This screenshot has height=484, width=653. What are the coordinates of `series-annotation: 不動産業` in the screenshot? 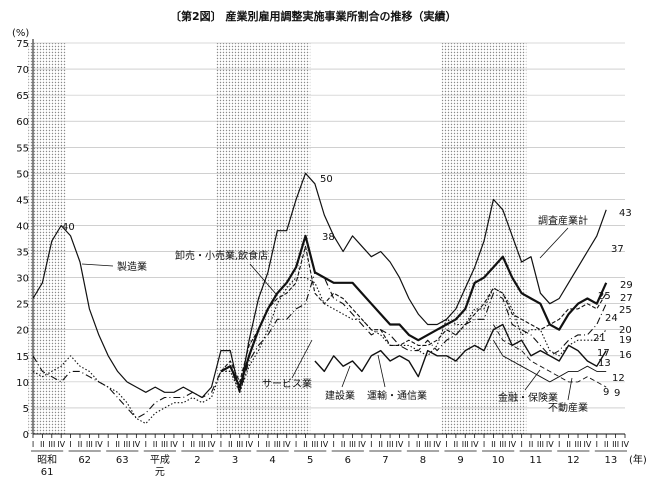 It's located at (568, 407).